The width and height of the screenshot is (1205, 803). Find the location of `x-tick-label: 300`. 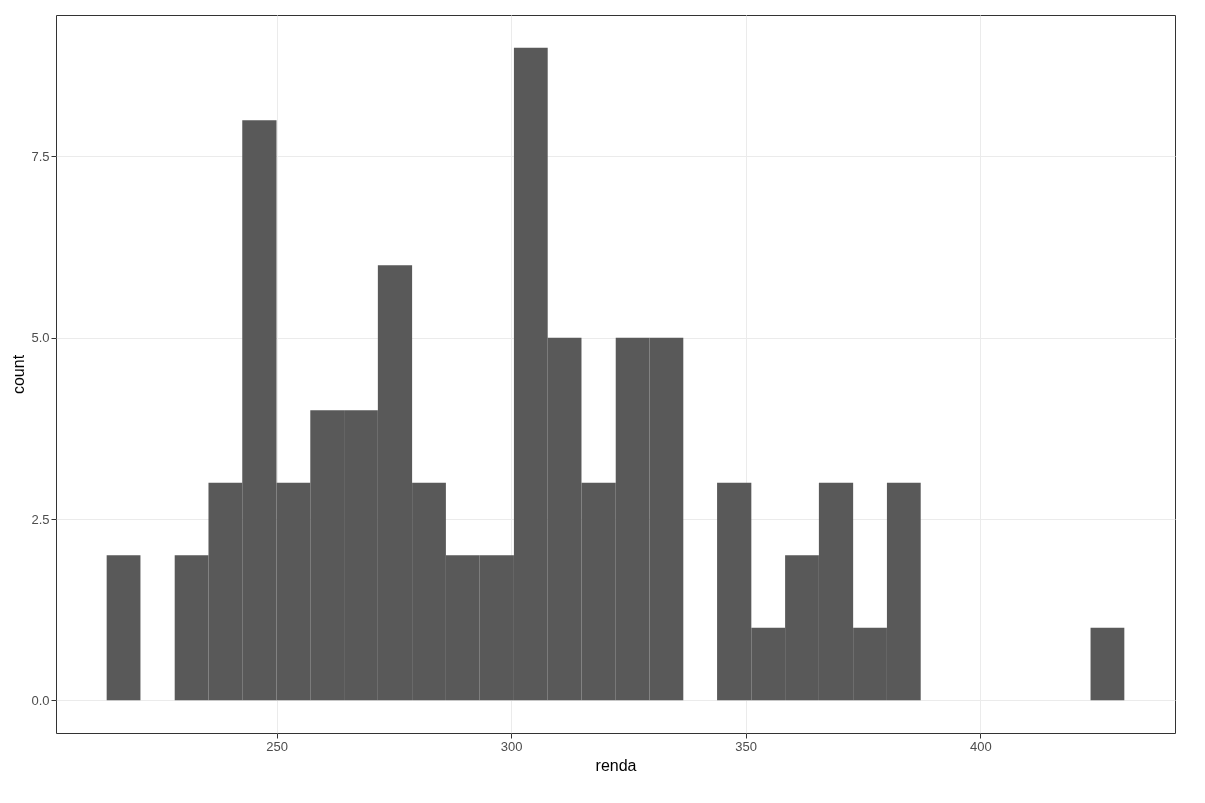

x-tick-label: 300 is located at coordinates (511, 746).